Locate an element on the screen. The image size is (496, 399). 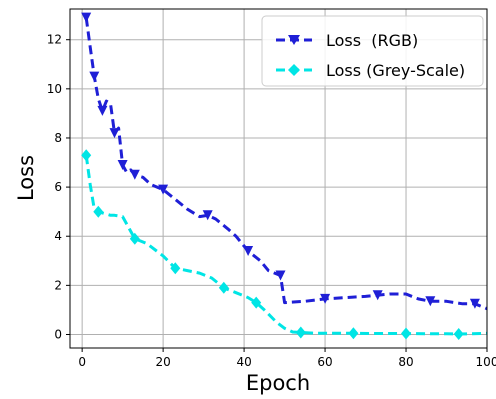
legend-rgb-marker is located at coordinates (294, 40).